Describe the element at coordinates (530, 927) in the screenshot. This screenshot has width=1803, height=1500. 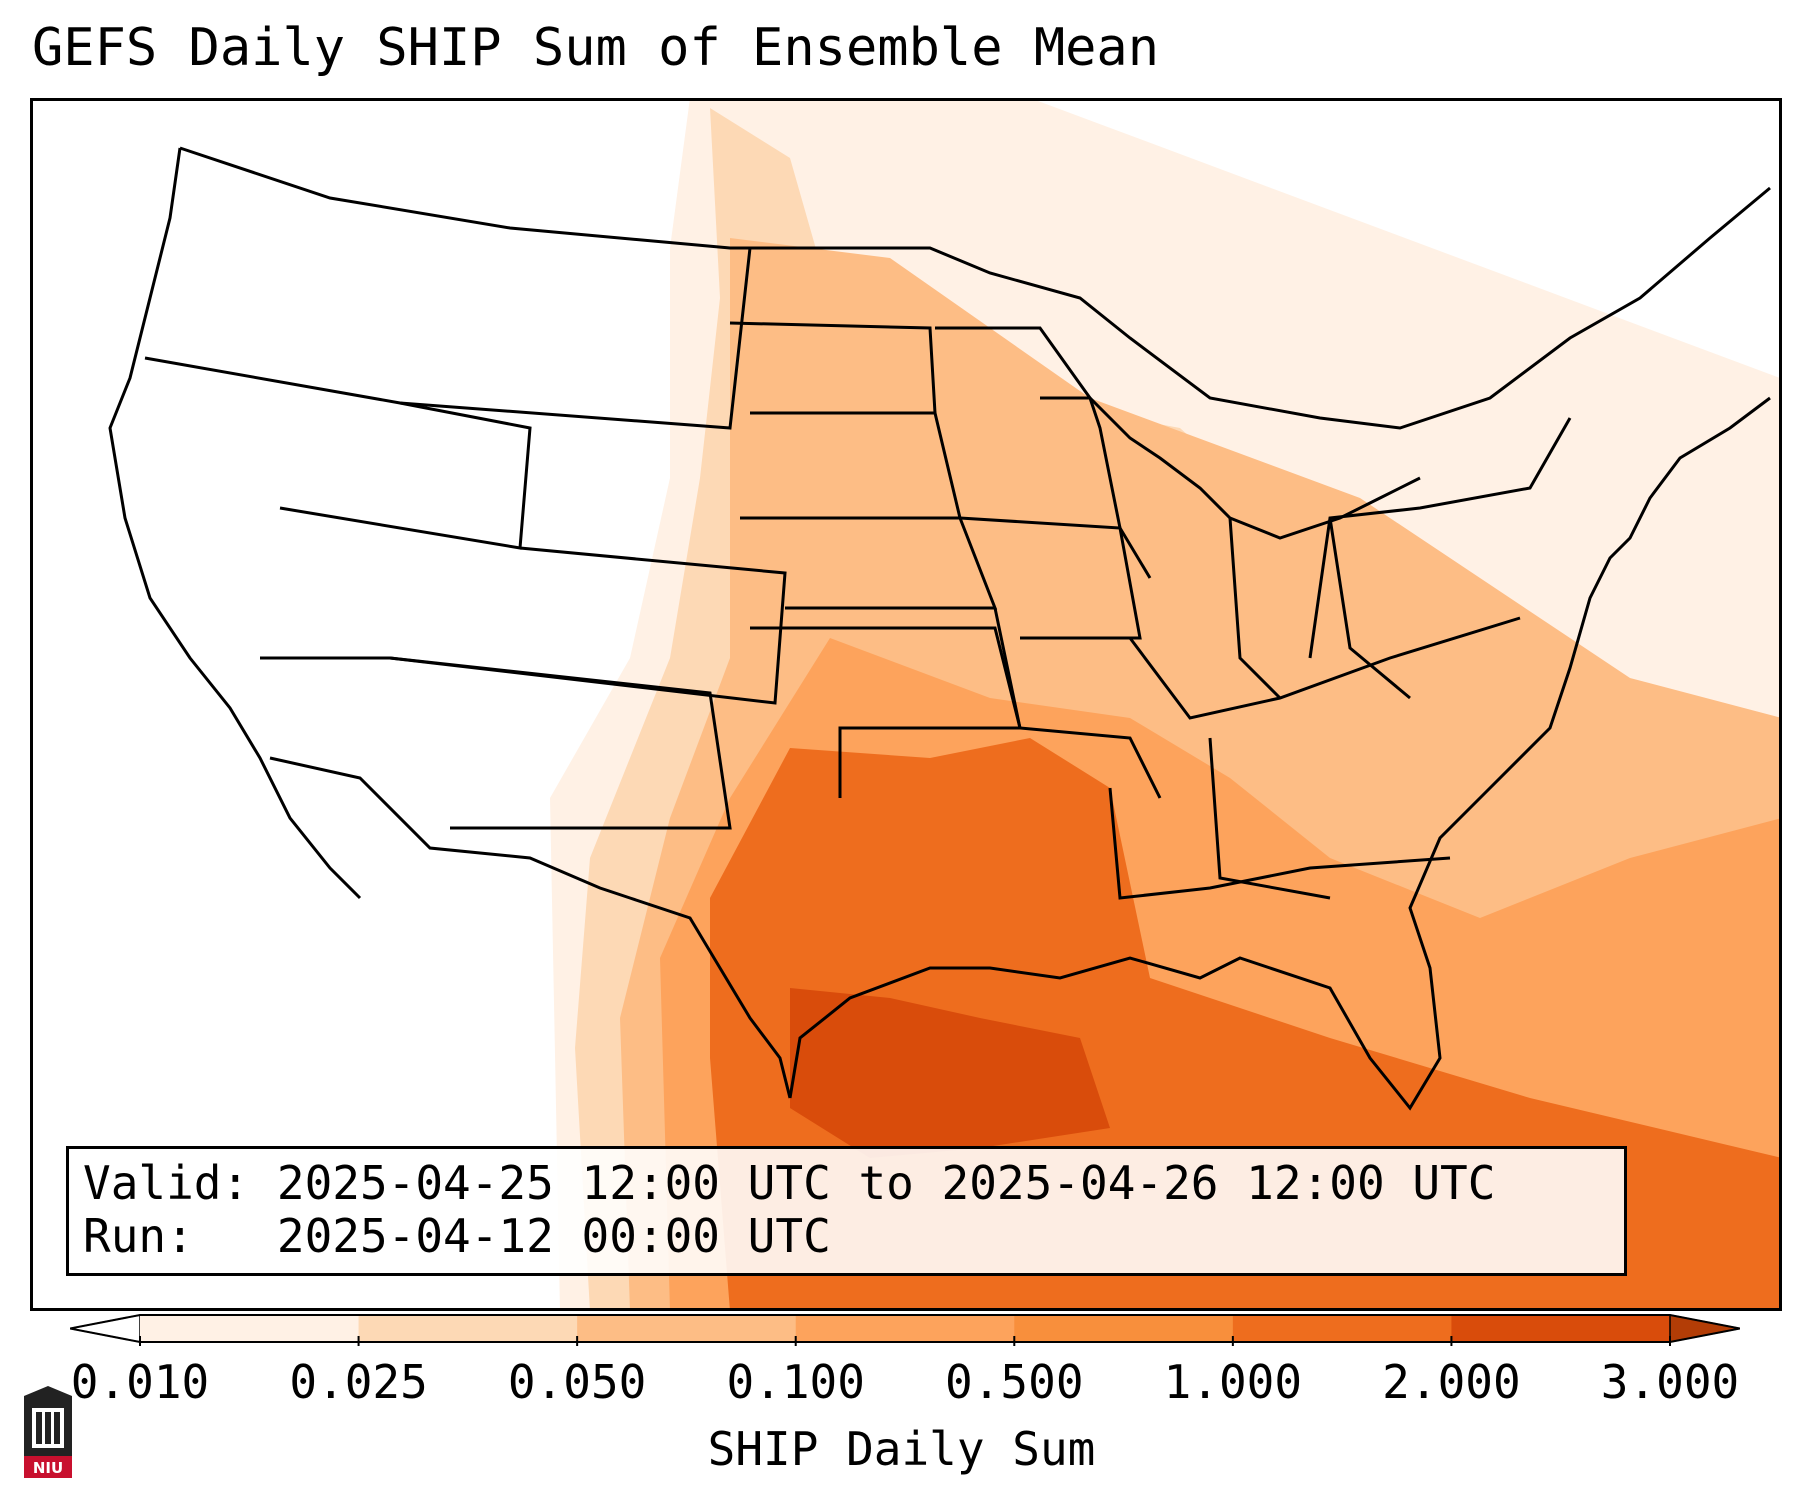
I see `us-mexico-border` at that location.